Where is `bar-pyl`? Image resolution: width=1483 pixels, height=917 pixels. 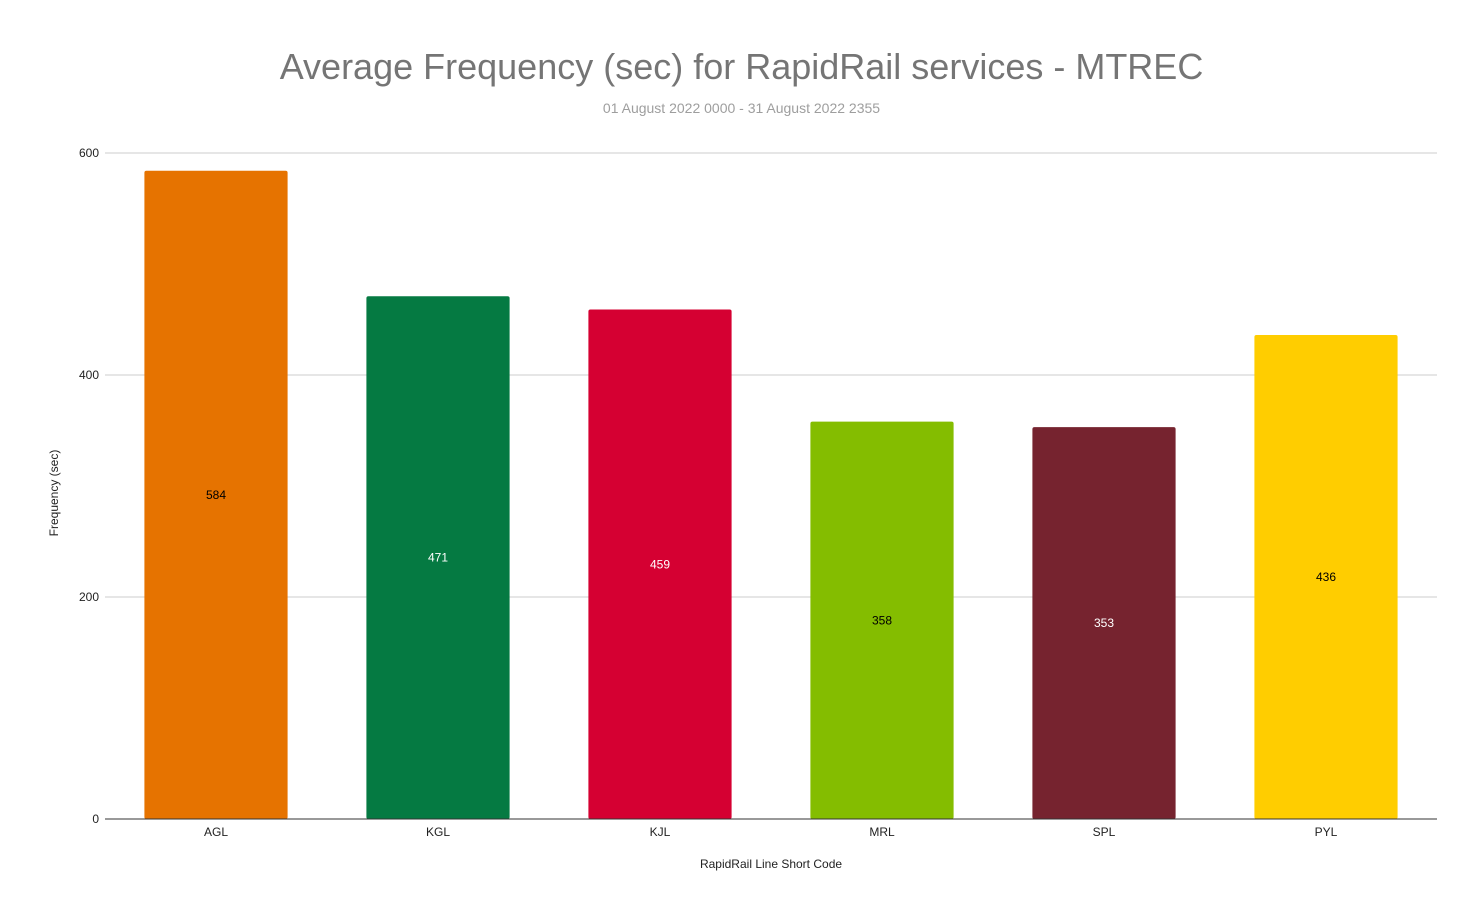
bar-pyl is located at coordinates (1326, 577).